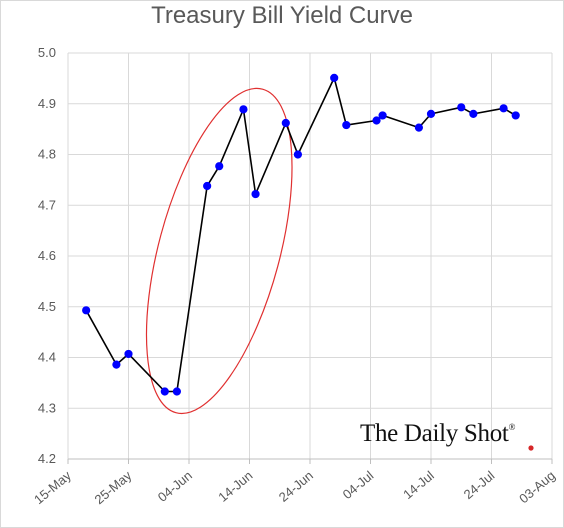  Describe the element at coordinates (358, 485) in the screenshot. I see `x-tick-label: 04-Jul` at that location.